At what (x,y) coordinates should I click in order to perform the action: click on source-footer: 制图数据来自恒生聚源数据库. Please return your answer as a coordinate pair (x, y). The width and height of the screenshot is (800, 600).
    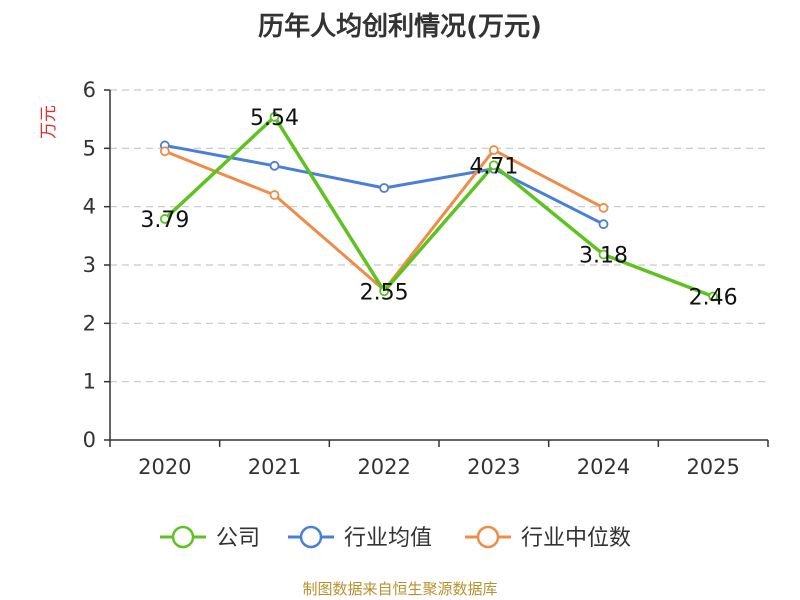
    Looking at the image, I should click on (400, 589).